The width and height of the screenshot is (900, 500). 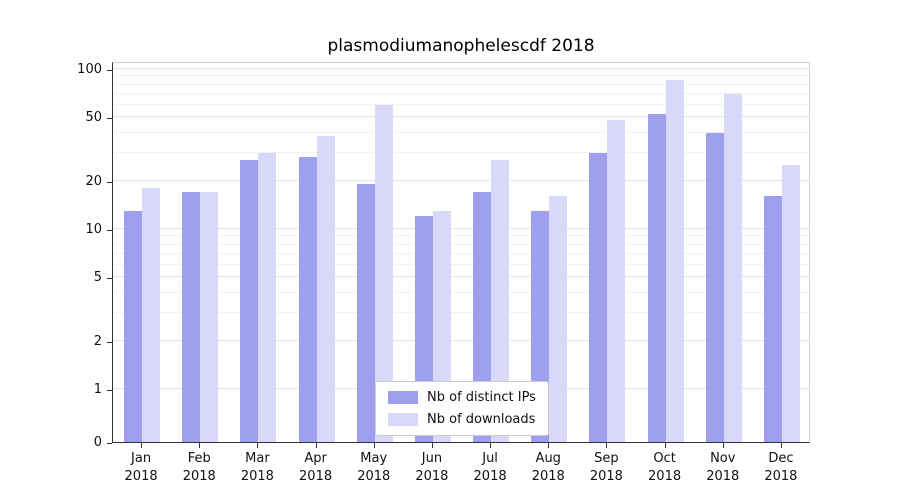 I want to click on x-tick-label-line: Jun, so click(x=432, y=458).